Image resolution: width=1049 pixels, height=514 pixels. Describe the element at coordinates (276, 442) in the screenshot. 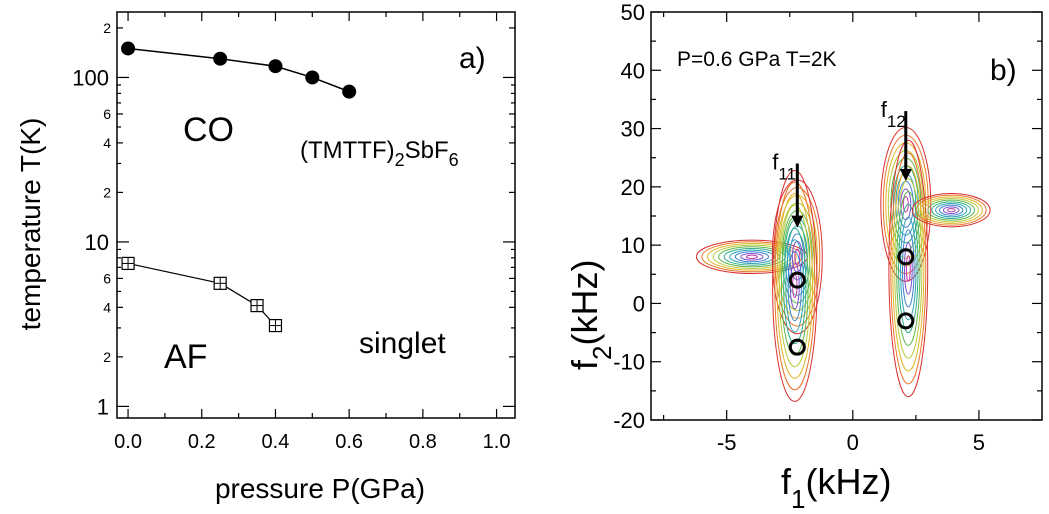

I see `x-tick-label: 0.4` at that location.